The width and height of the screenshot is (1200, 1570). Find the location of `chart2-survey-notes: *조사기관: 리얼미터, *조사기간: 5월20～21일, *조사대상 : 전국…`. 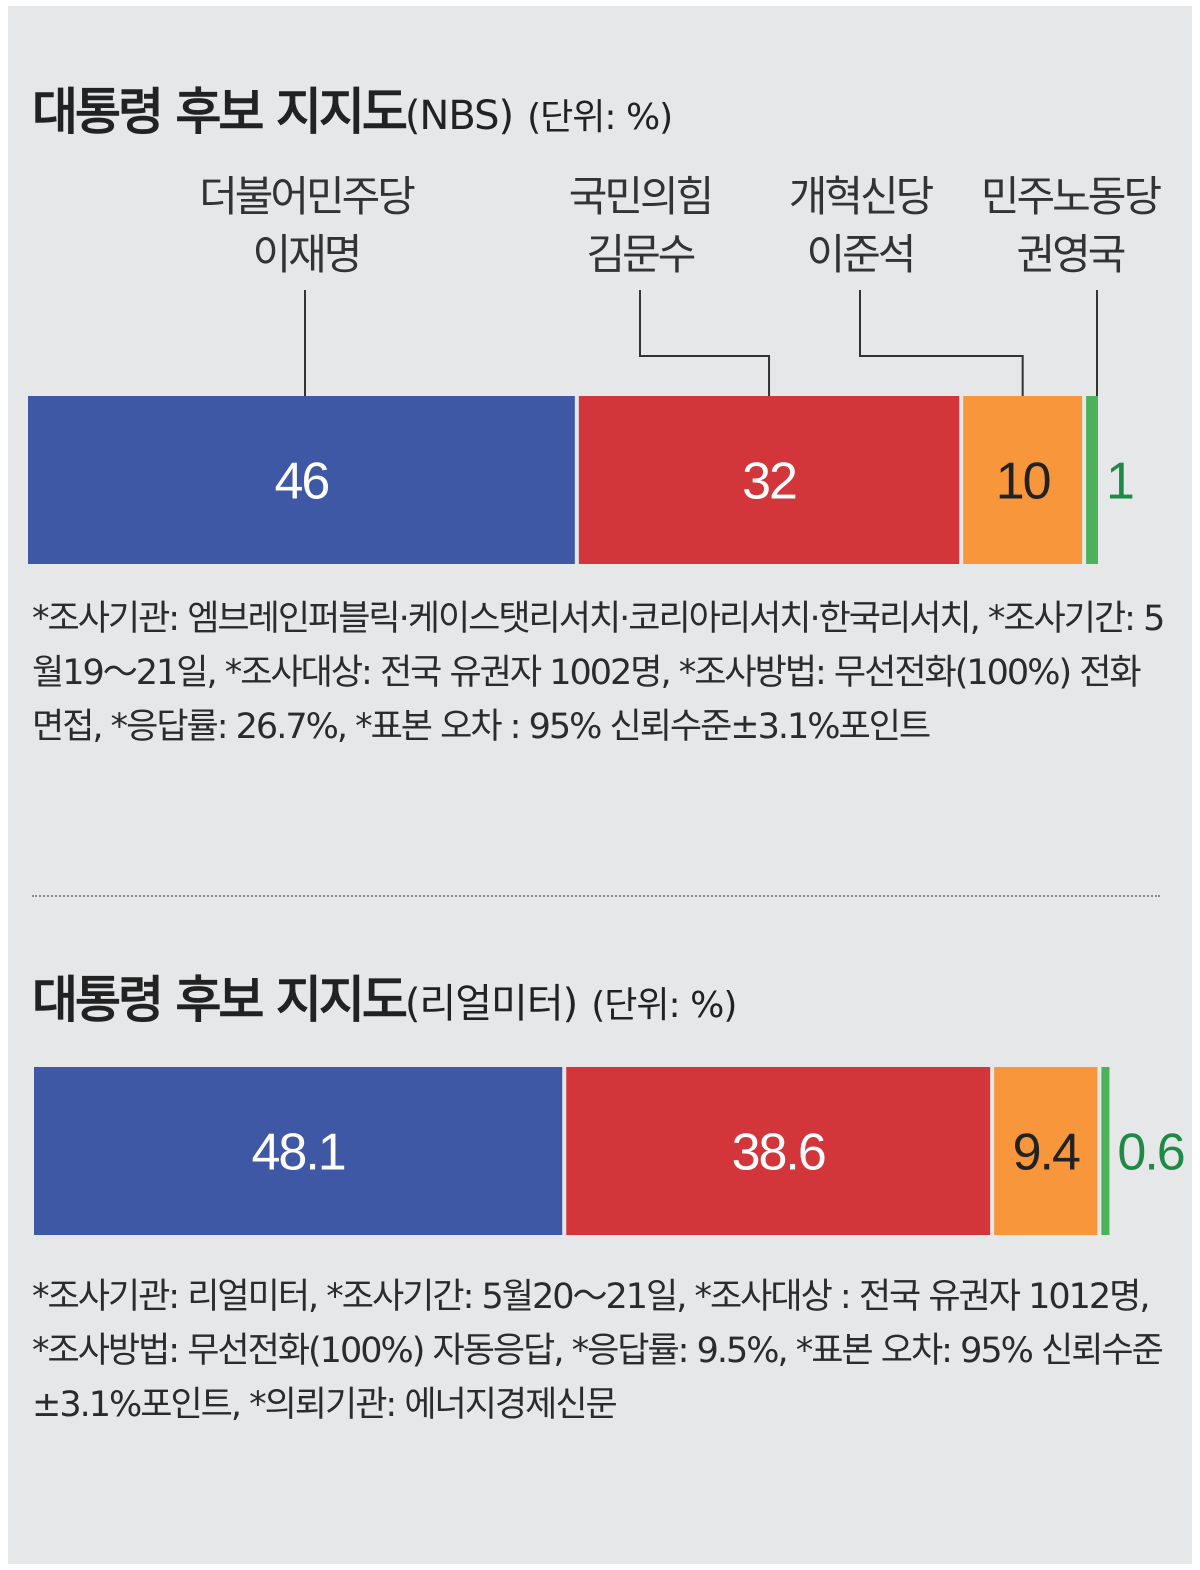

chart2-survey-notes: *조사기관: 리얼미터, *조사기간: 5월20～21일, *조사대상 : 전국… is located at coordinates (598, 1351).